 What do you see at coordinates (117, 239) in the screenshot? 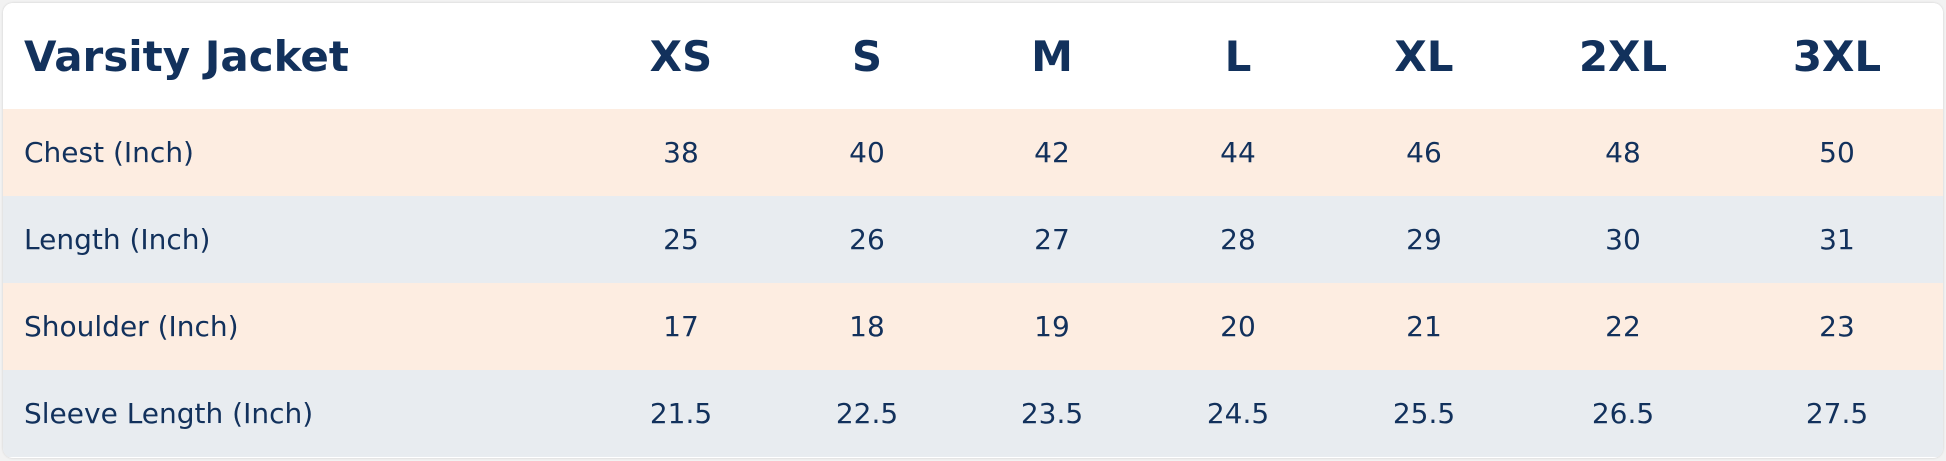
I see `row-label: Length (Inch)` at bounding box center [117, 239].